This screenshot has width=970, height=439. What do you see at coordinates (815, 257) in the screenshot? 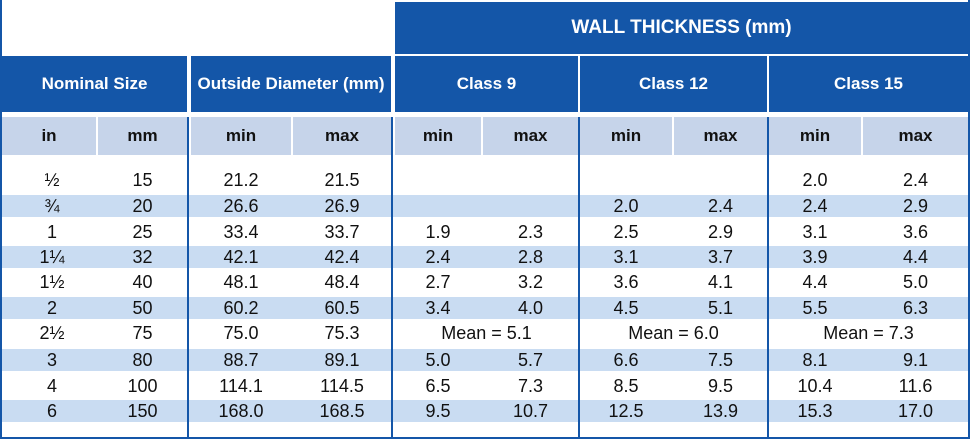
I see `table-cell: 3.9` at bounding box center [815, 257].